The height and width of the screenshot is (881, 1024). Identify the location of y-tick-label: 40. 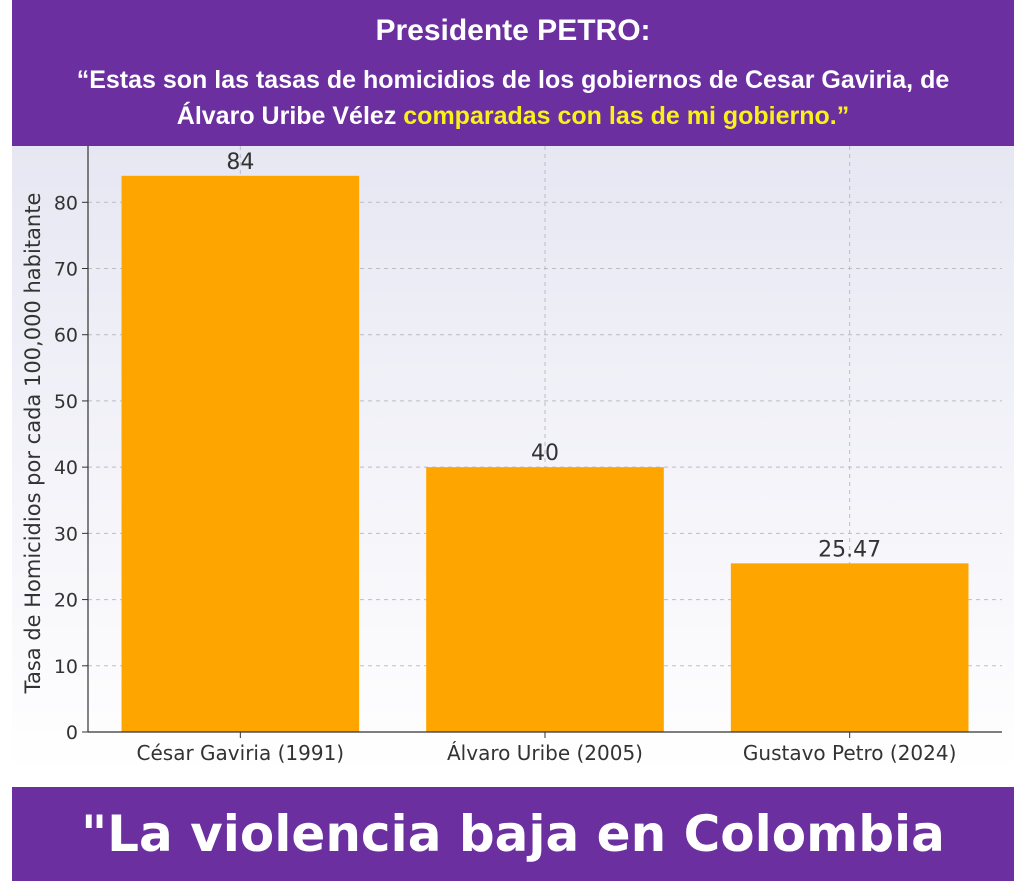
(66, 468).